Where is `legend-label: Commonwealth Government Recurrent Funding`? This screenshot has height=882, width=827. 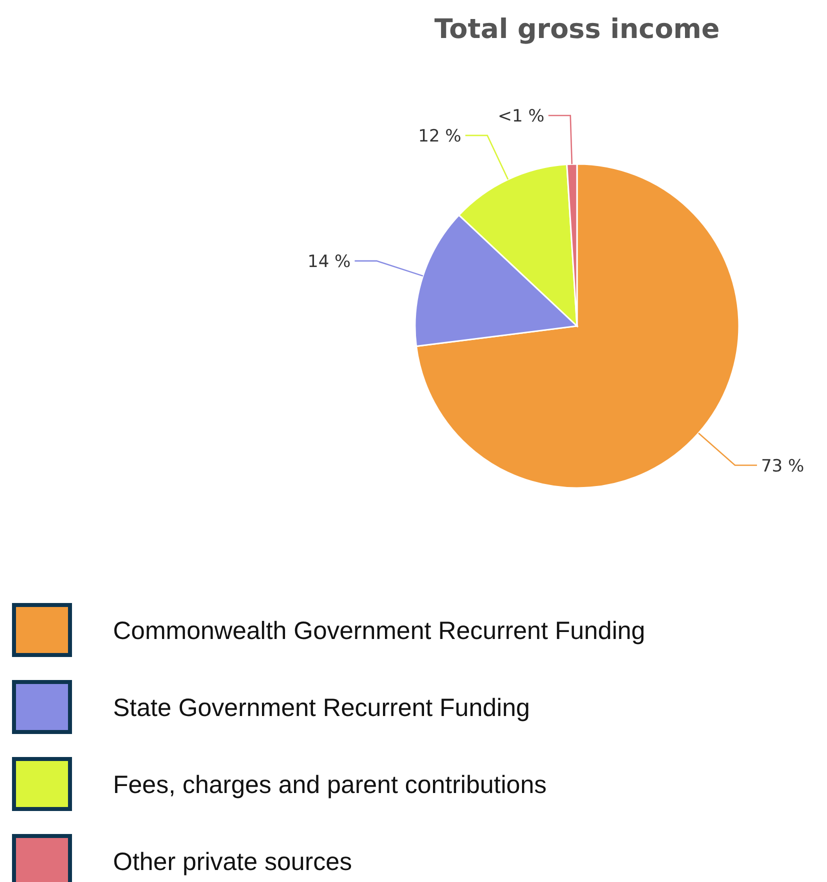
legend-label: Commonwealth Government Recurrent Funding is located at coordinates (379, 631).